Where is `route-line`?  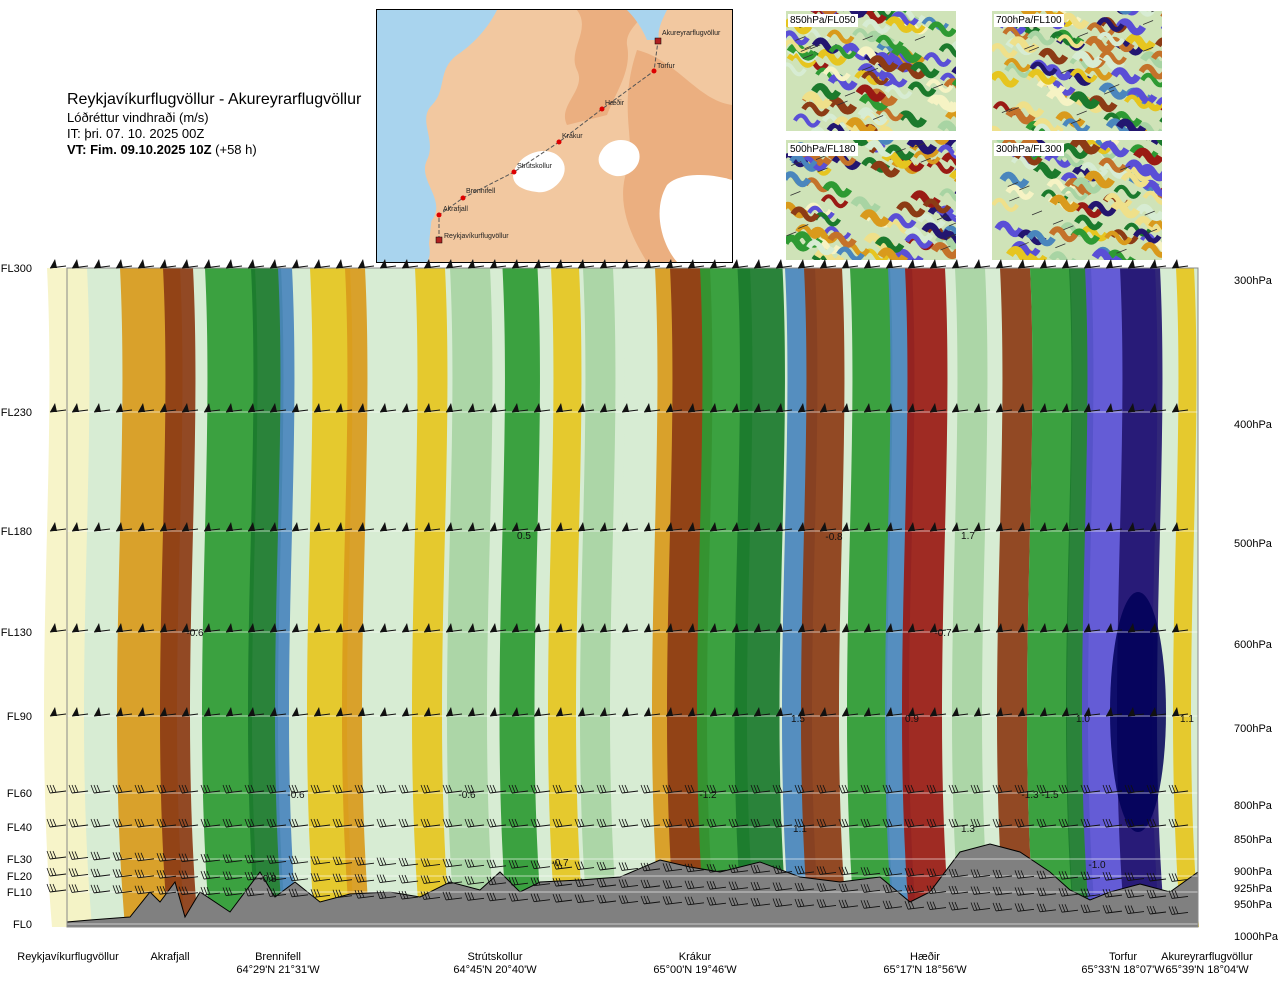 route-line is located at coordinates (548, 140).